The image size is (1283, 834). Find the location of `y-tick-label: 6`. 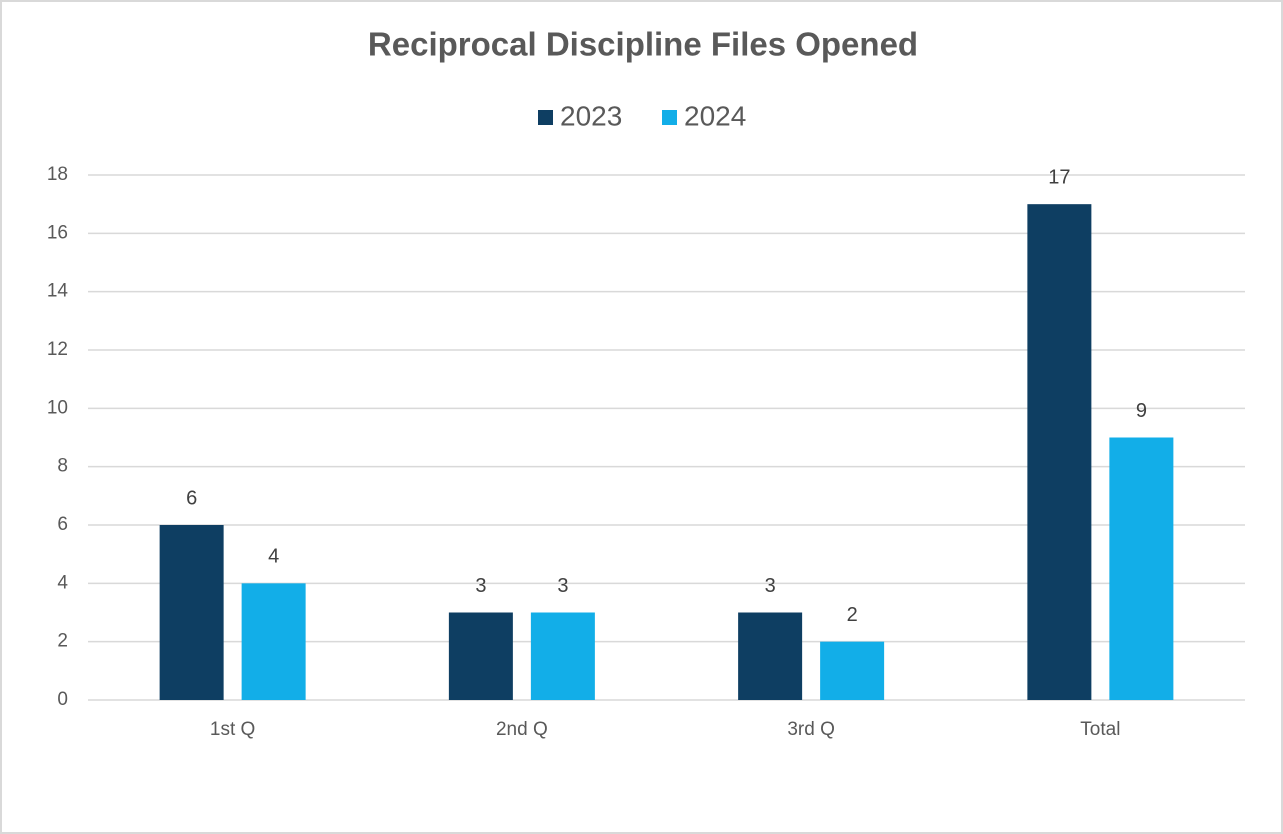

y-tick-label: 6 is located at coordinates (62, 524).